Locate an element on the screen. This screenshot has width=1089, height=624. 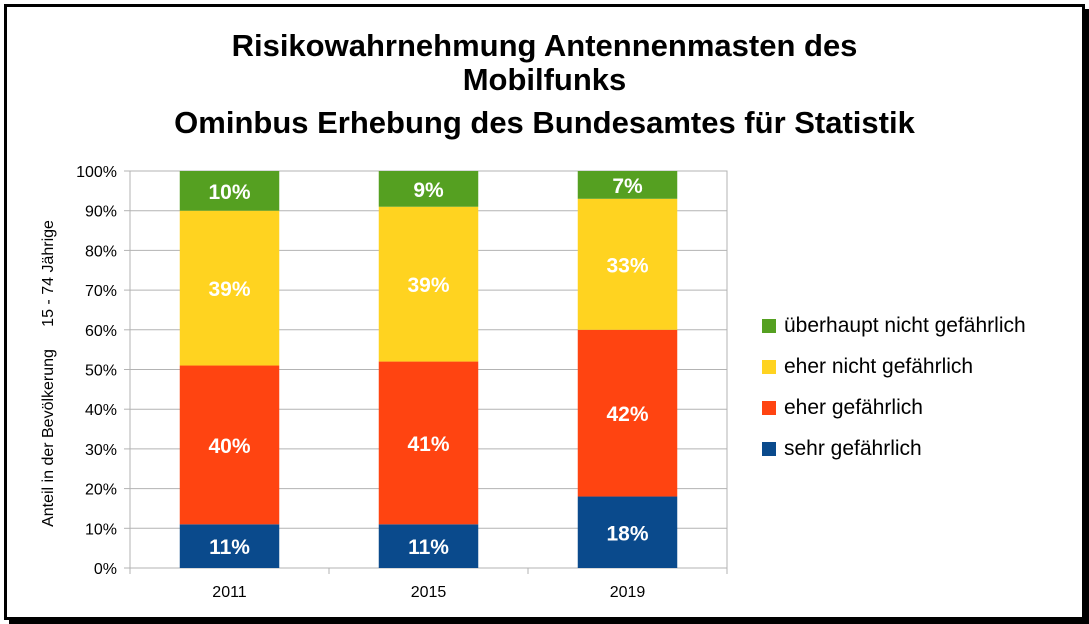
y-tick-label: 30% is located at coordinates (101, 450).